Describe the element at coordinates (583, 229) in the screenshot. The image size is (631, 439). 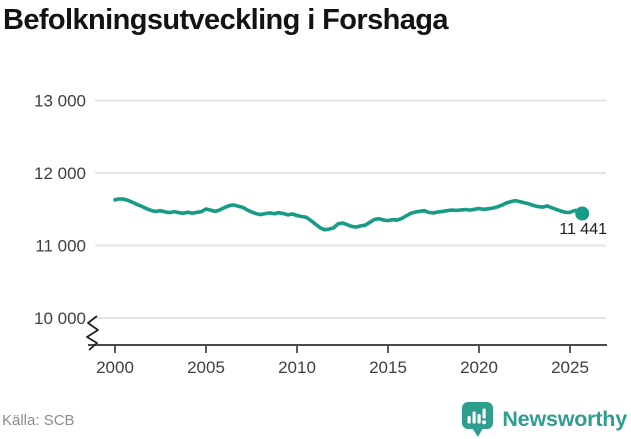
I see `last-value-label: 11 441` at that location.